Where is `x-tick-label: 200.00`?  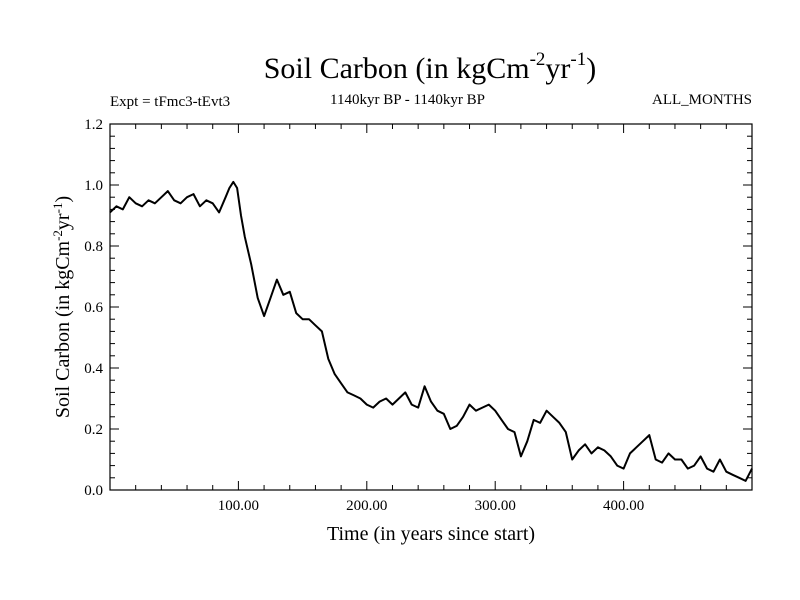 x-tick-label: 200.00 is located at coordinates (366, 506).